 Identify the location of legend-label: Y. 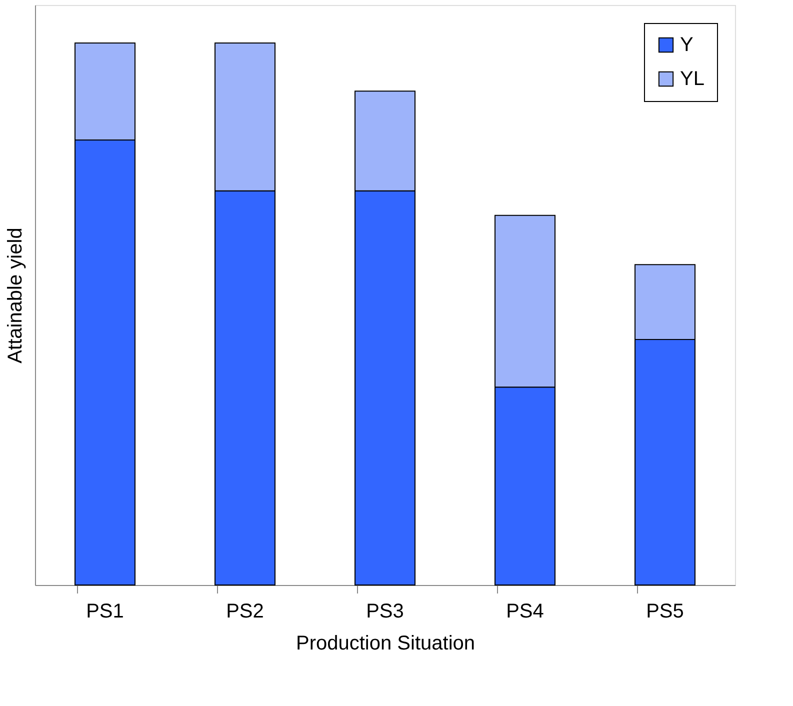
(687, 45).